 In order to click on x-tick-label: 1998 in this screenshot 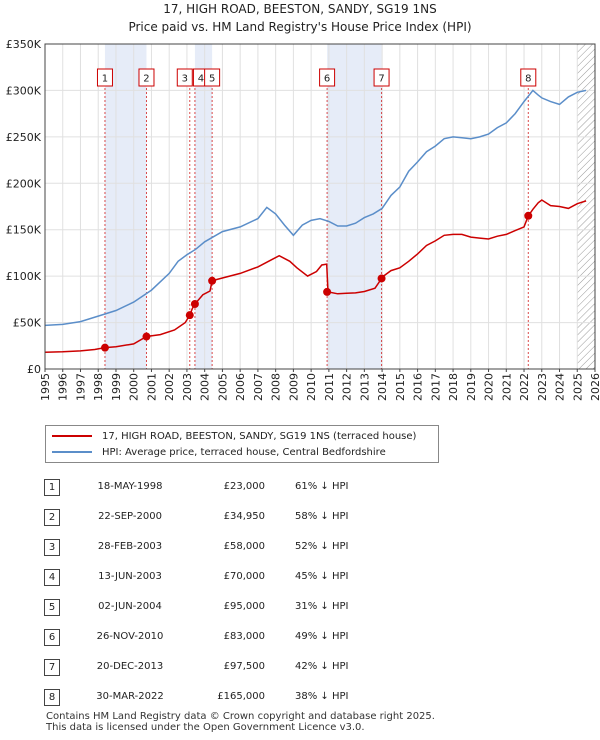, I will do `click(98, 387)`.